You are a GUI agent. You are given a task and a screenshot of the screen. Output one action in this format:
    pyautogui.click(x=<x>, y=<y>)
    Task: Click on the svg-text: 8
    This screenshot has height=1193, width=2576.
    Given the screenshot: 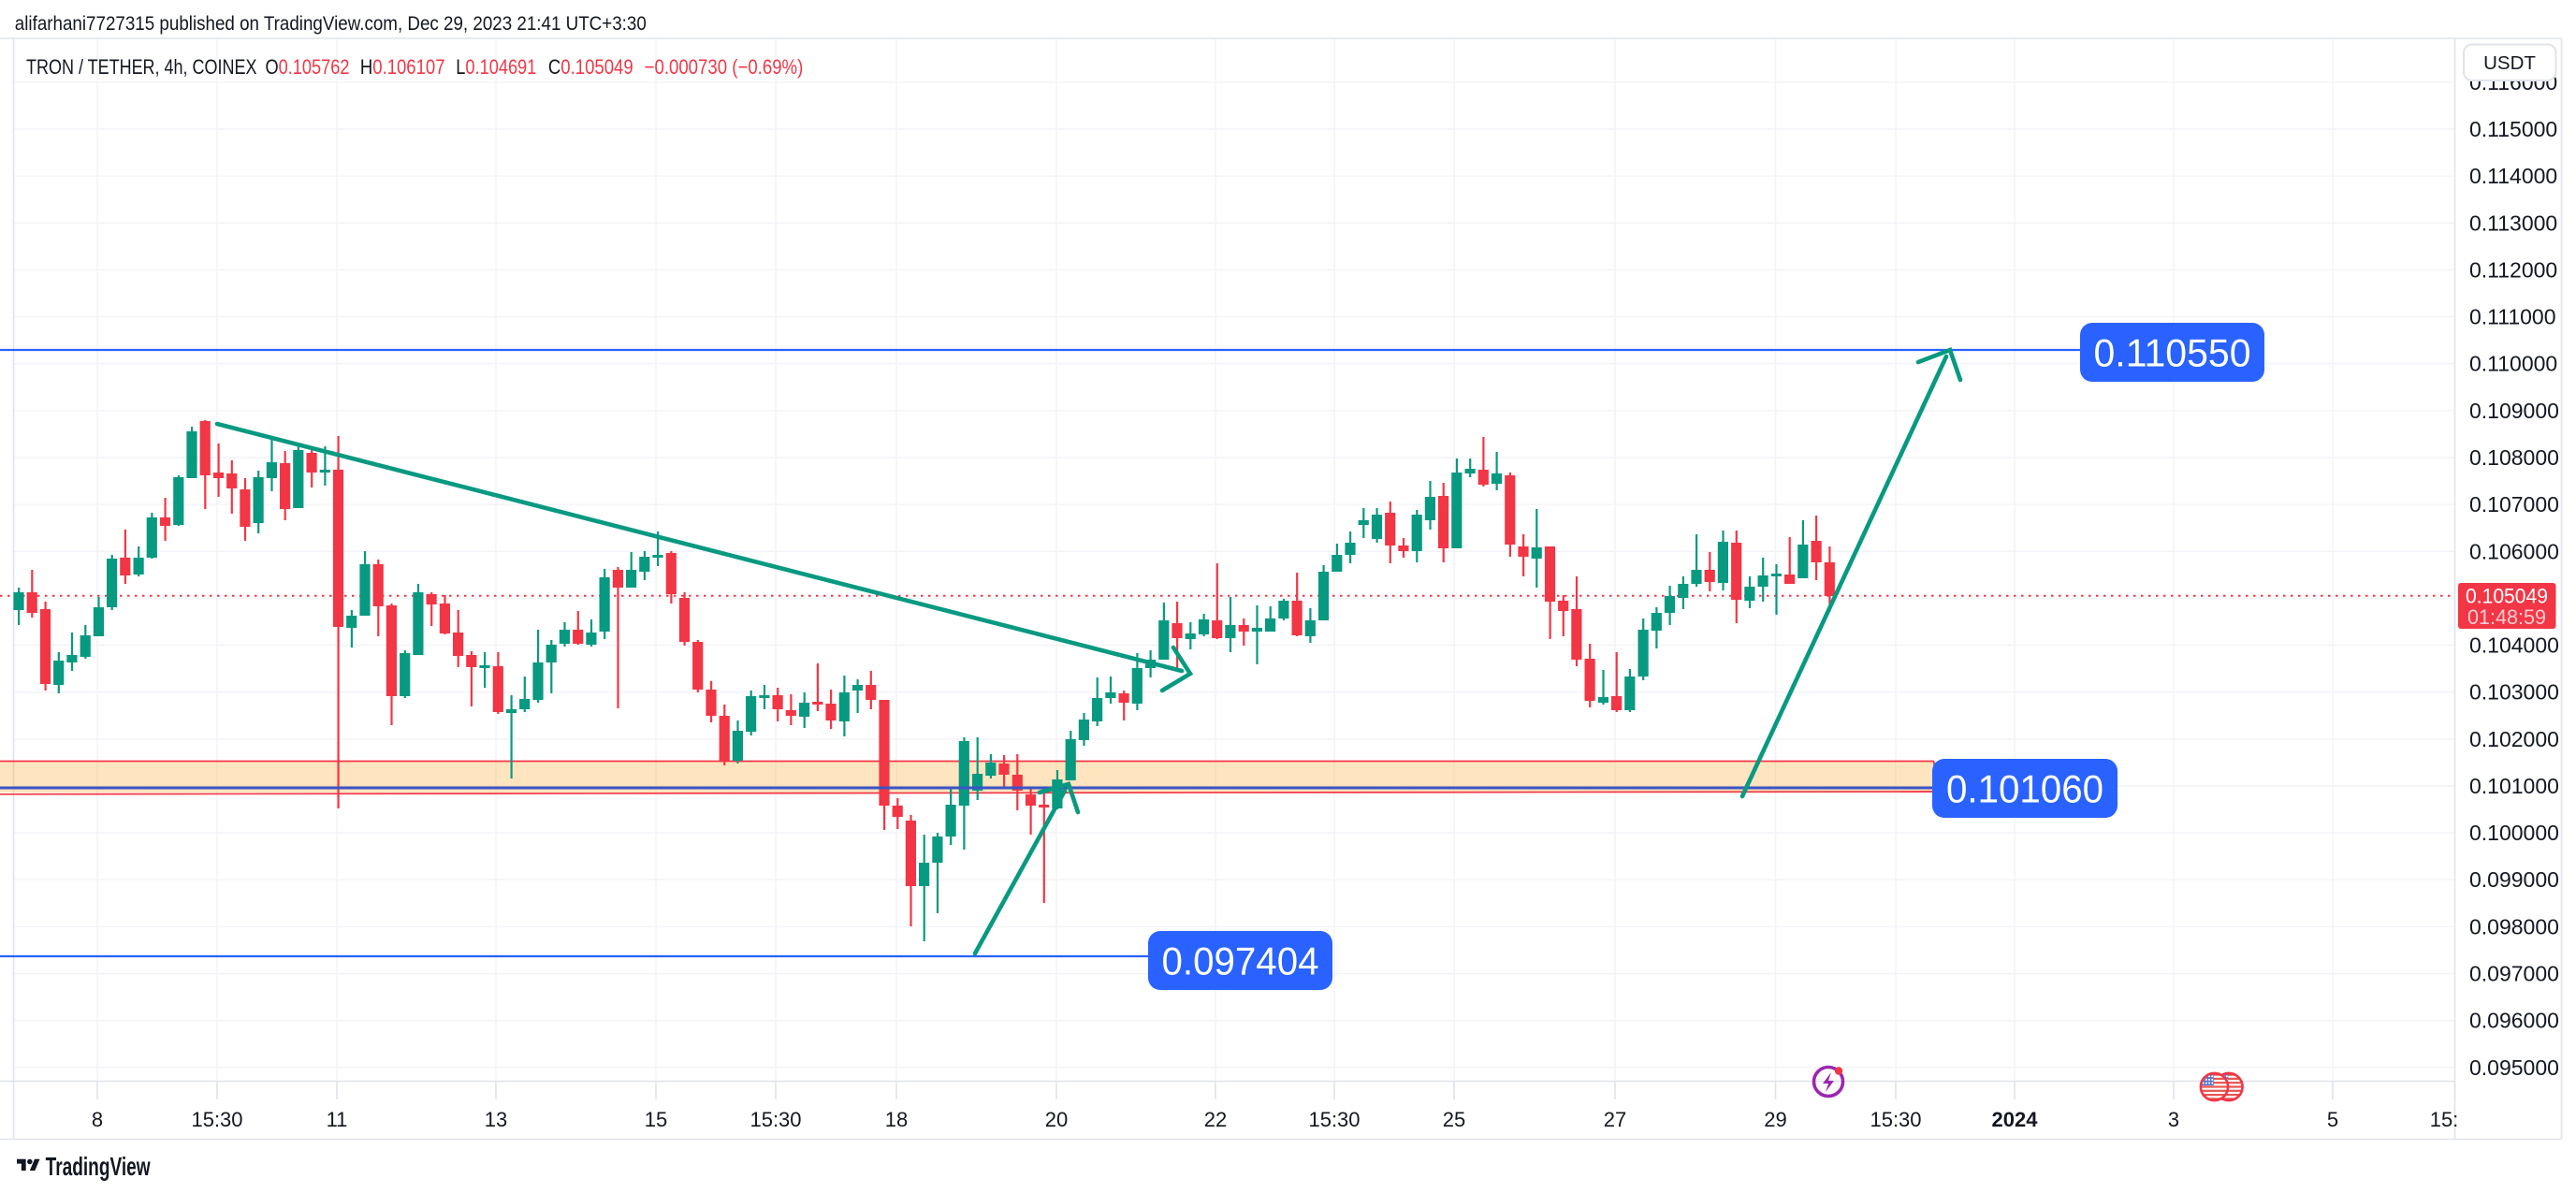 What is the action you would take?
    pyautogui.click(x=97, y=1119)
    